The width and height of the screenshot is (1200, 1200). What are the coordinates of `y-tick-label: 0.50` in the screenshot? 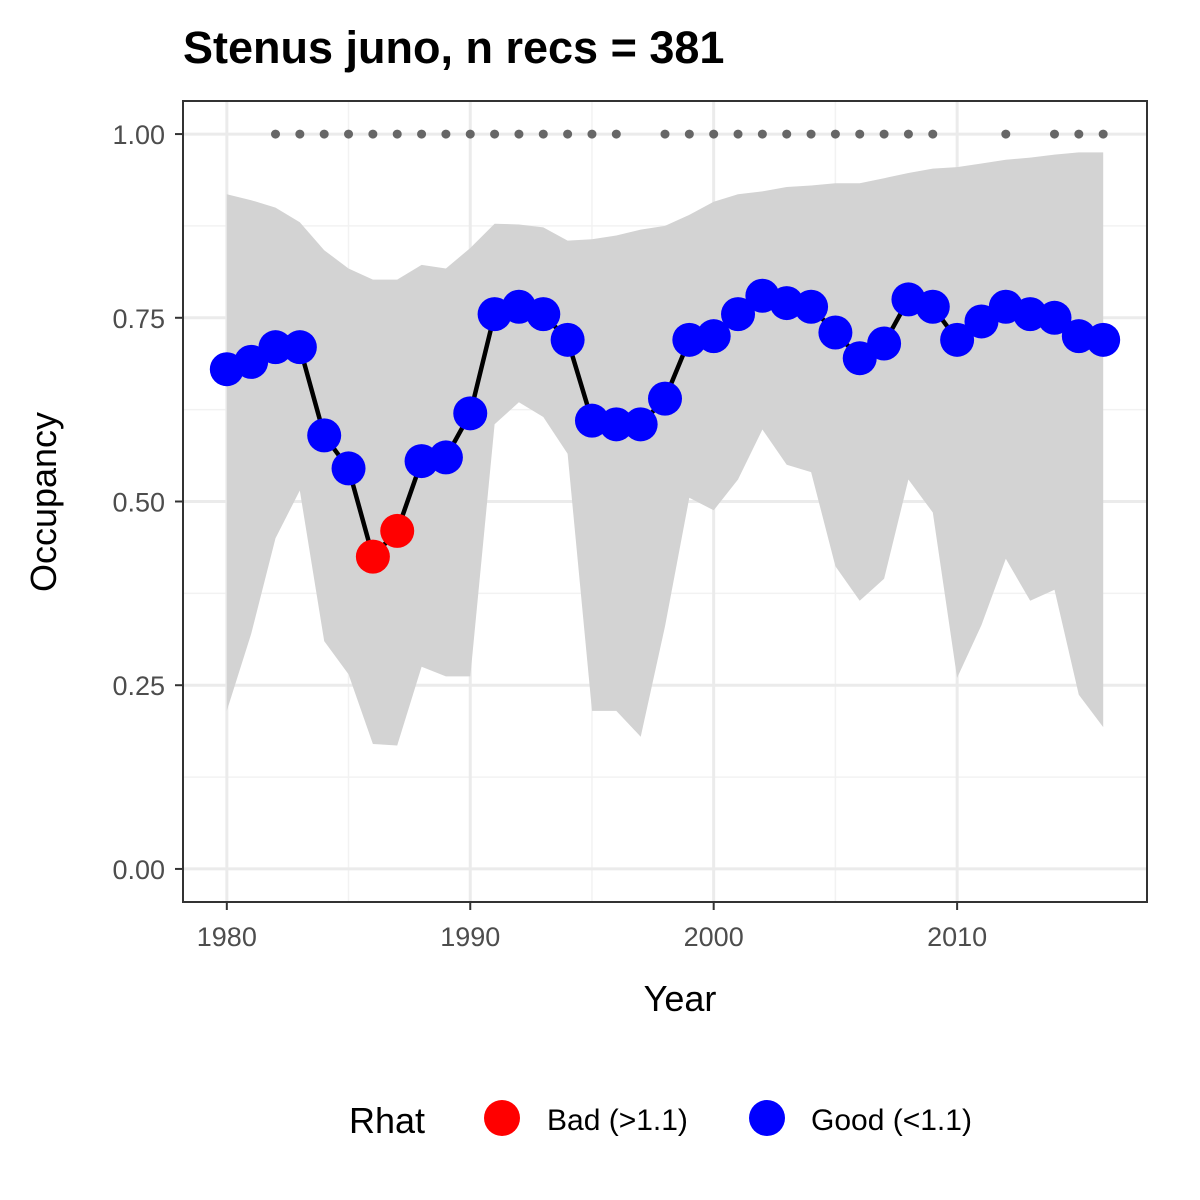 It's located at (138, 503).